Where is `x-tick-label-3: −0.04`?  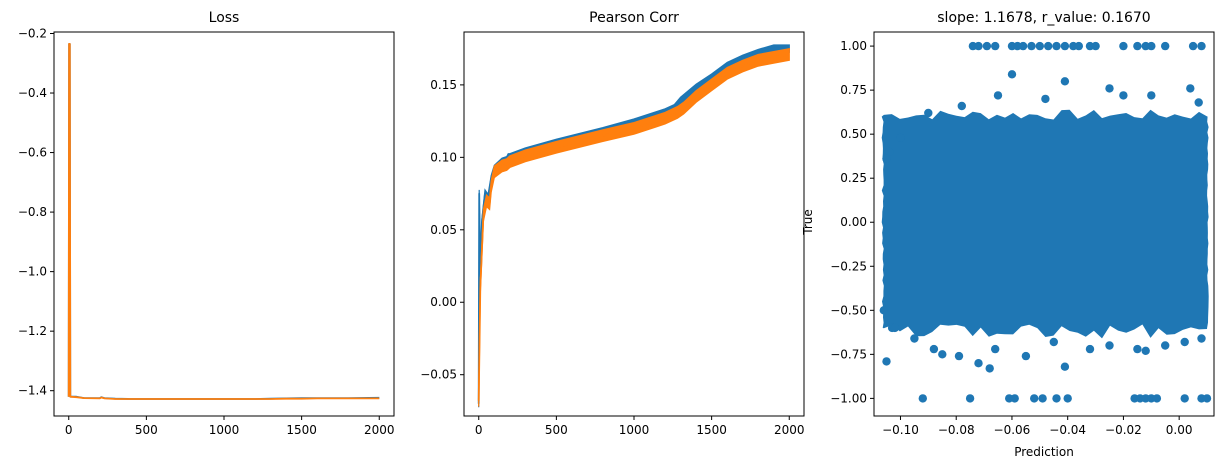
x-tick-label-3: −0.04 is located at coordinates (1067, 430).